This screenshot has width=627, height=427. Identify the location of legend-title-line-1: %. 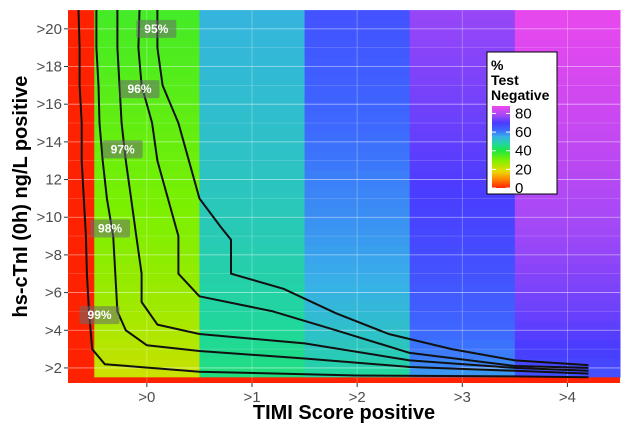
(497, 65).